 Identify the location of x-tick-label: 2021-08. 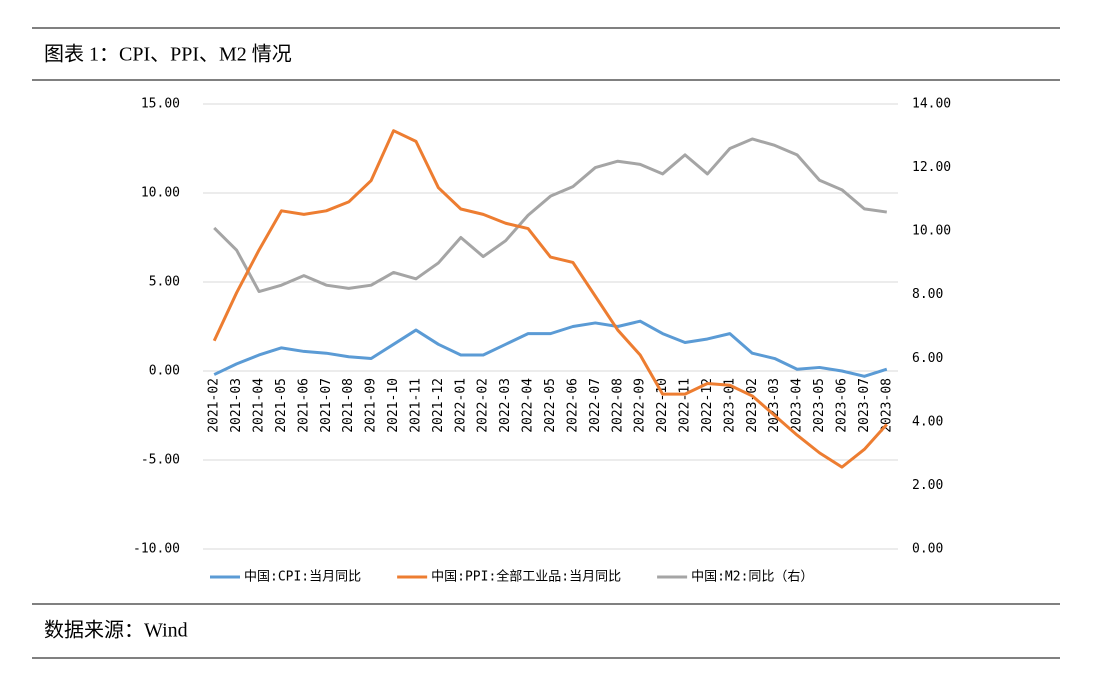
(348, 405).